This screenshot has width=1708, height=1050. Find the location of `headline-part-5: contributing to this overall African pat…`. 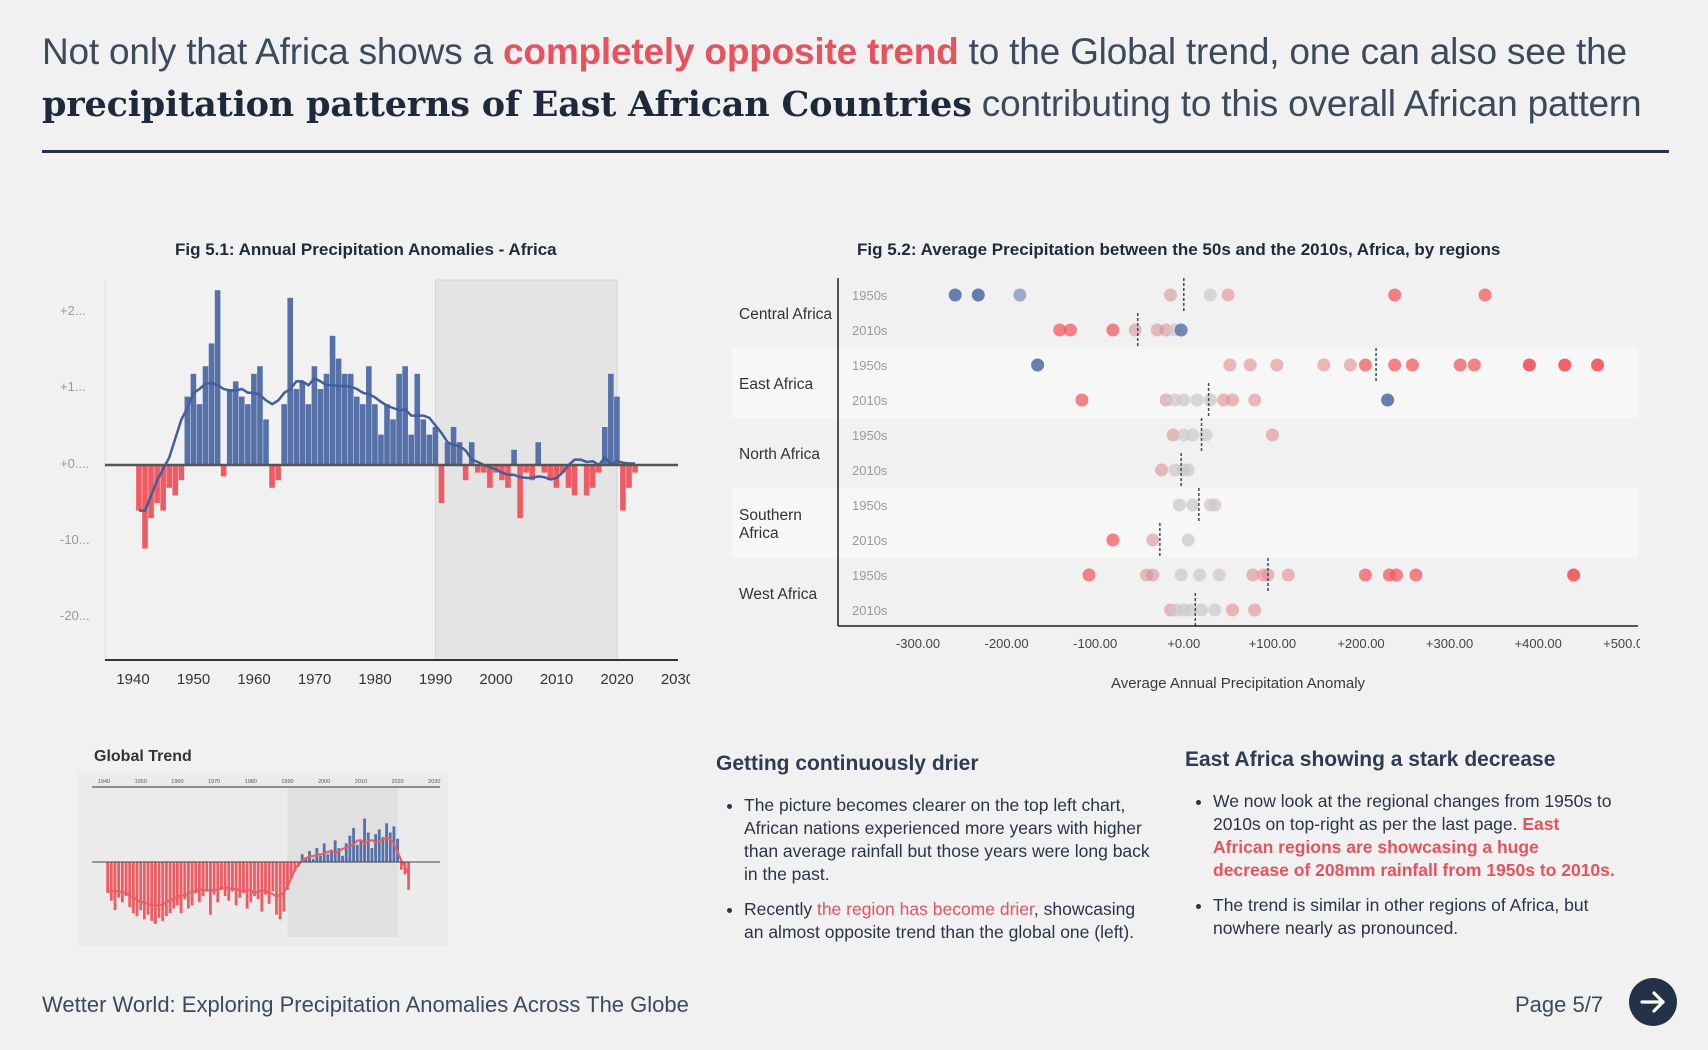

headline-part-5: contributing to this overall African pat… is located at coordinates (1306, 103).